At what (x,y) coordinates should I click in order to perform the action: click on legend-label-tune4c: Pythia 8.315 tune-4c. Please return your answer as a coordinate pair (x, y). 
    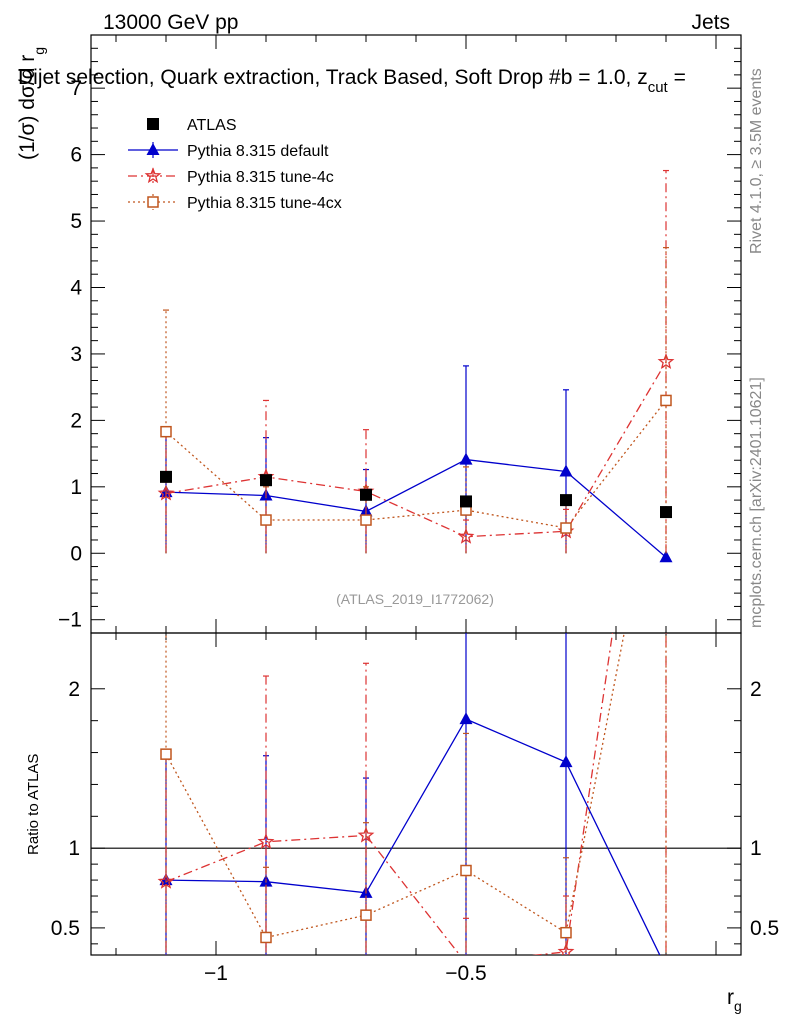
    Looking at the image, I should click on (260, 177).